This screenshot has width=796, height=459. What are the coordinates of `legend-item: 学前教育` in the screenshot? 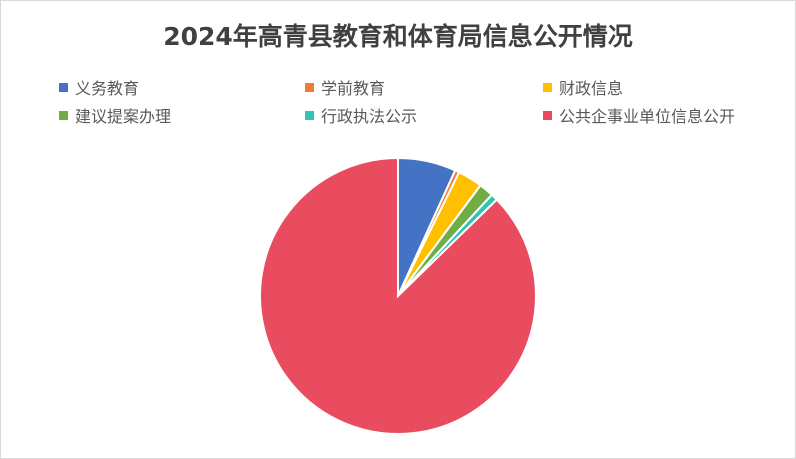 It's located at (345, 87).